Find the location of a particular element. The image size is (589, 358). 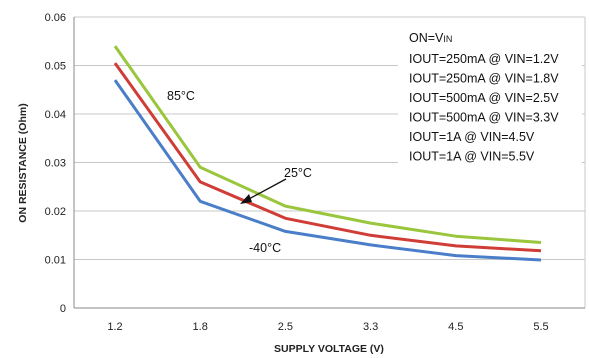

y-tick-label: 0 is located at coordinates (63, 309).